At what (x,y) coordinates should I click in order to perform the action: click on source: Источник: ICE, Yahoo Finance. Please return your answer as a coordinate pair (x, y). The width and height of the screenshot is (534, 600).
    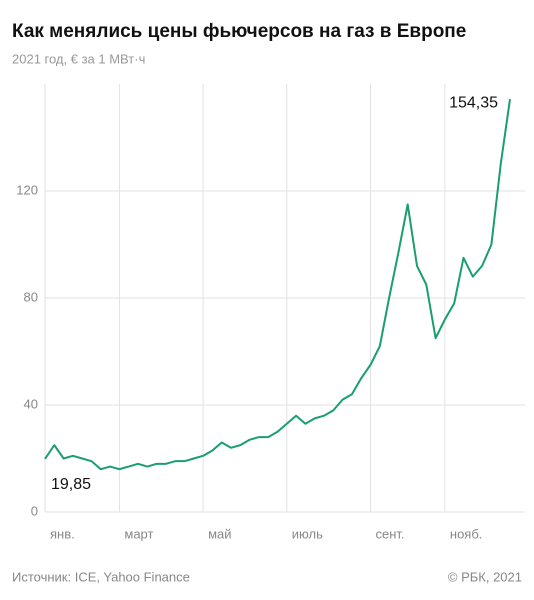
    Looking at the image, I should click on (101, 576).